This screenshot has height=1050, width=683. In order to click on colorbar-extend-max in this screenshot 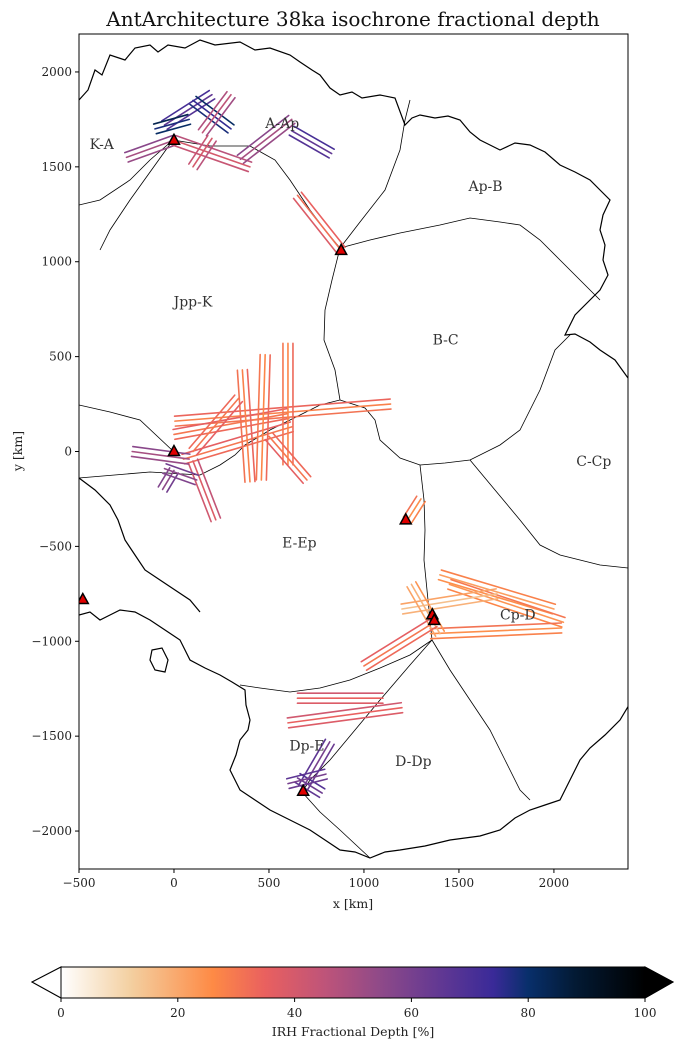, I will do `click(659, 982)`.